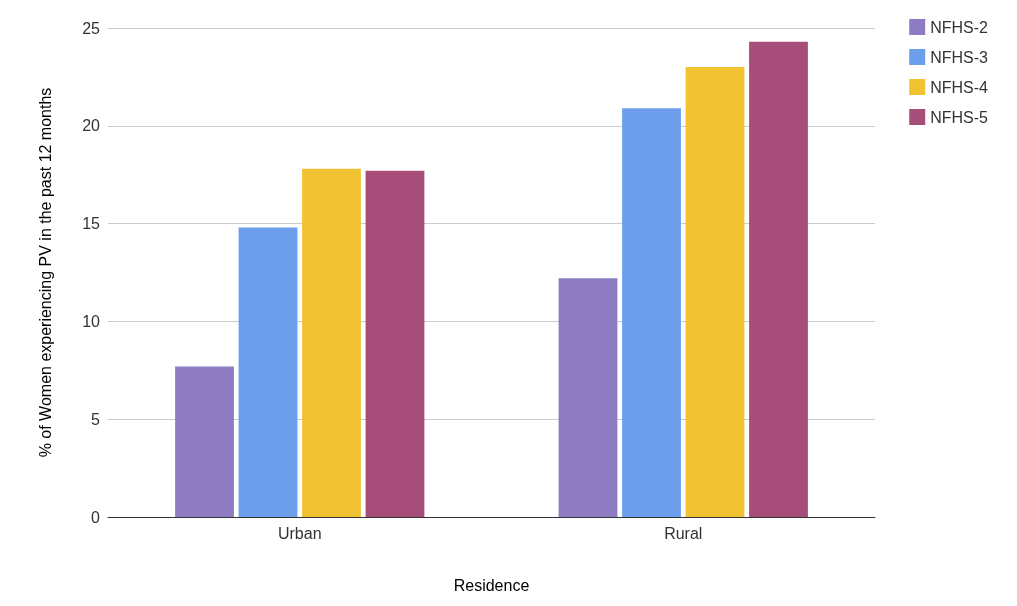 Image resolution: width=1017 pixels, height=606 pixels. Describe the element at coordinates (959, 57) in the screenshot. I see `legend-label: NFHS-3` at that location.